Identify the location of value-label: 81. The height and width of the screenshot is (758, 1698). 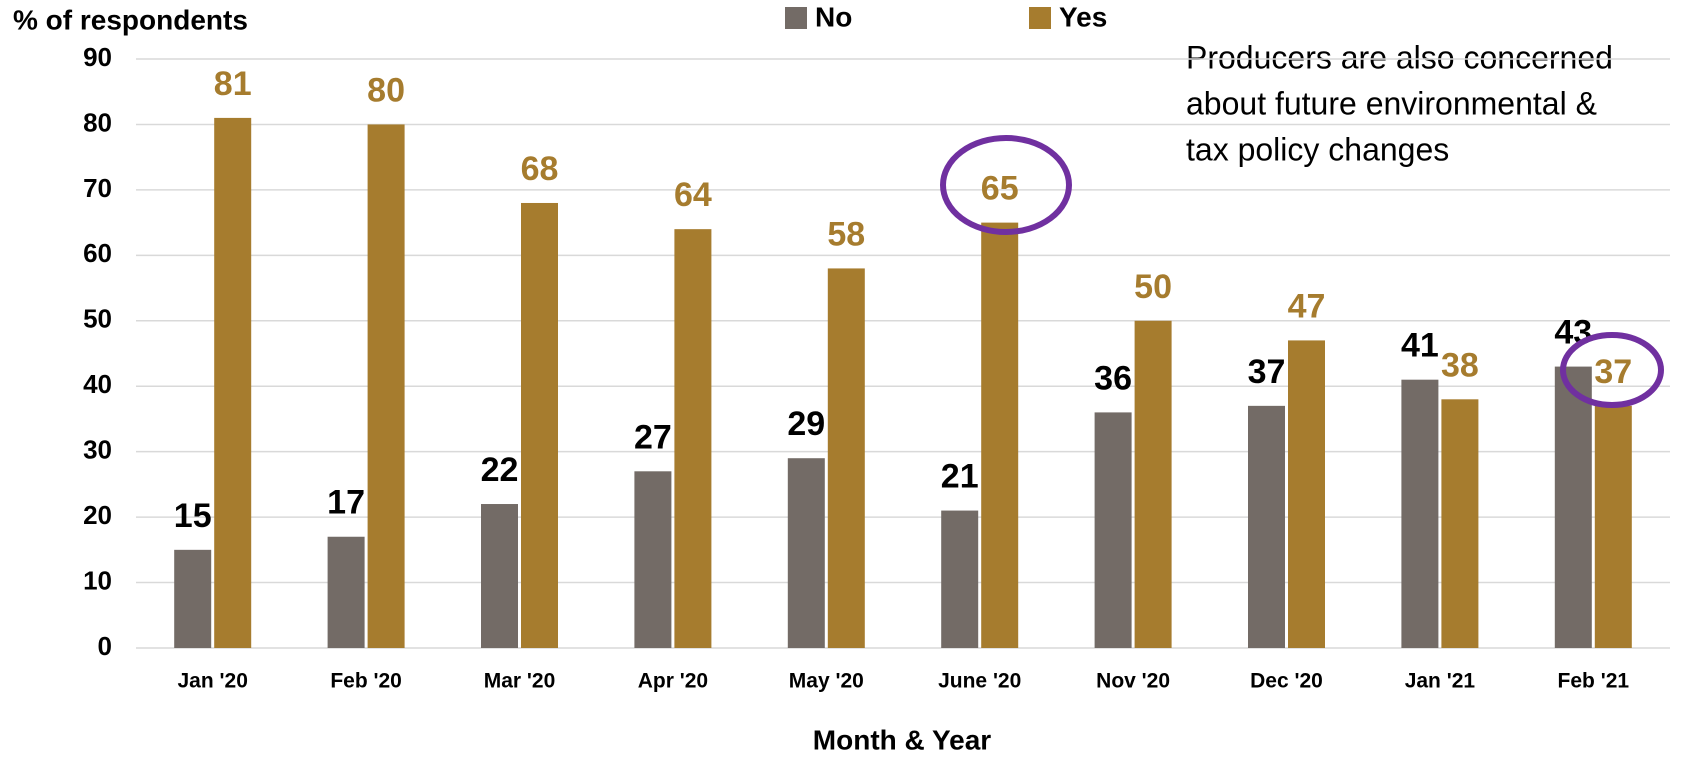
(233, 84).